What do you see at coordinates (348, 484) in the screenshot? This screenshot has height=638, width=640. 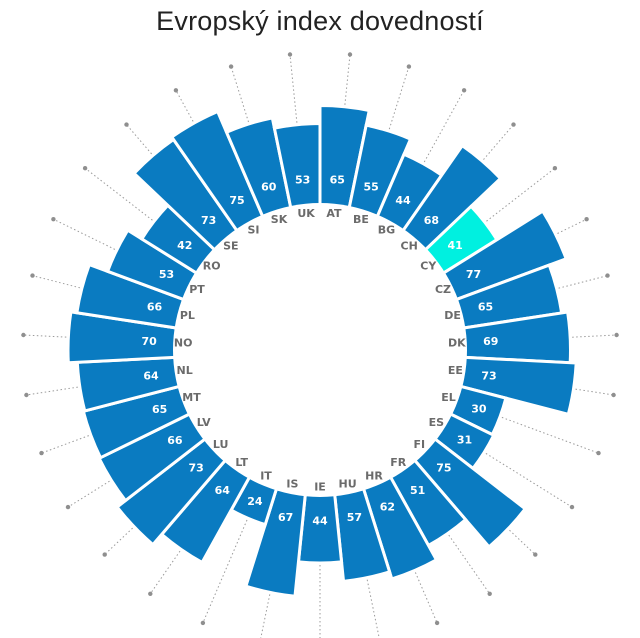 I see `category-label-hu: HU` at bounding box center [348, 484].